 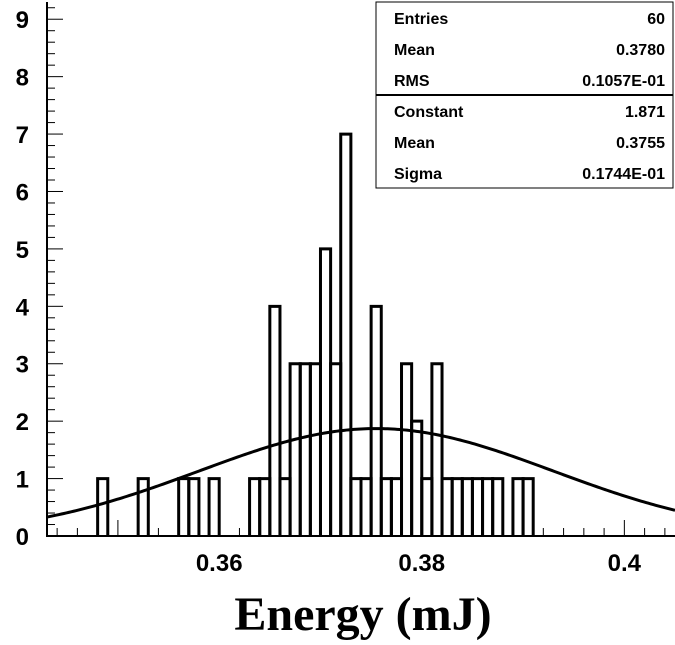 What do you see at coordinates (625, 563) in the screenshot?
I see `x-tick-label: 0.4` at bounding box center [625, 563].